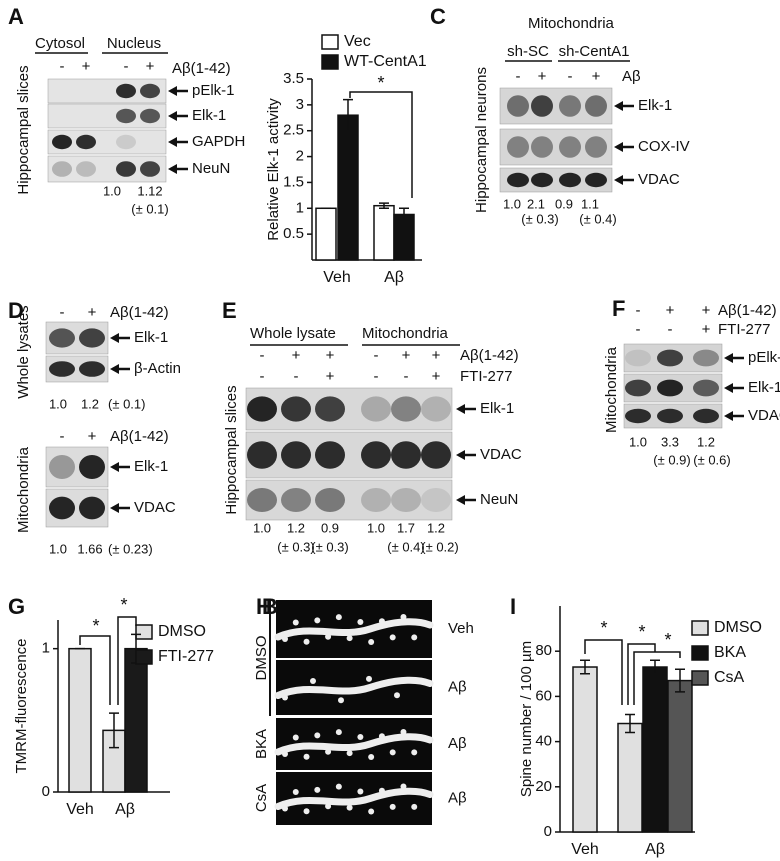 The width and height of the screenshot is (780, 861). What do you see at coordinates (264, 606) in the screenshot?
I see `panel-letter: H` at bounding box center [264, 606].